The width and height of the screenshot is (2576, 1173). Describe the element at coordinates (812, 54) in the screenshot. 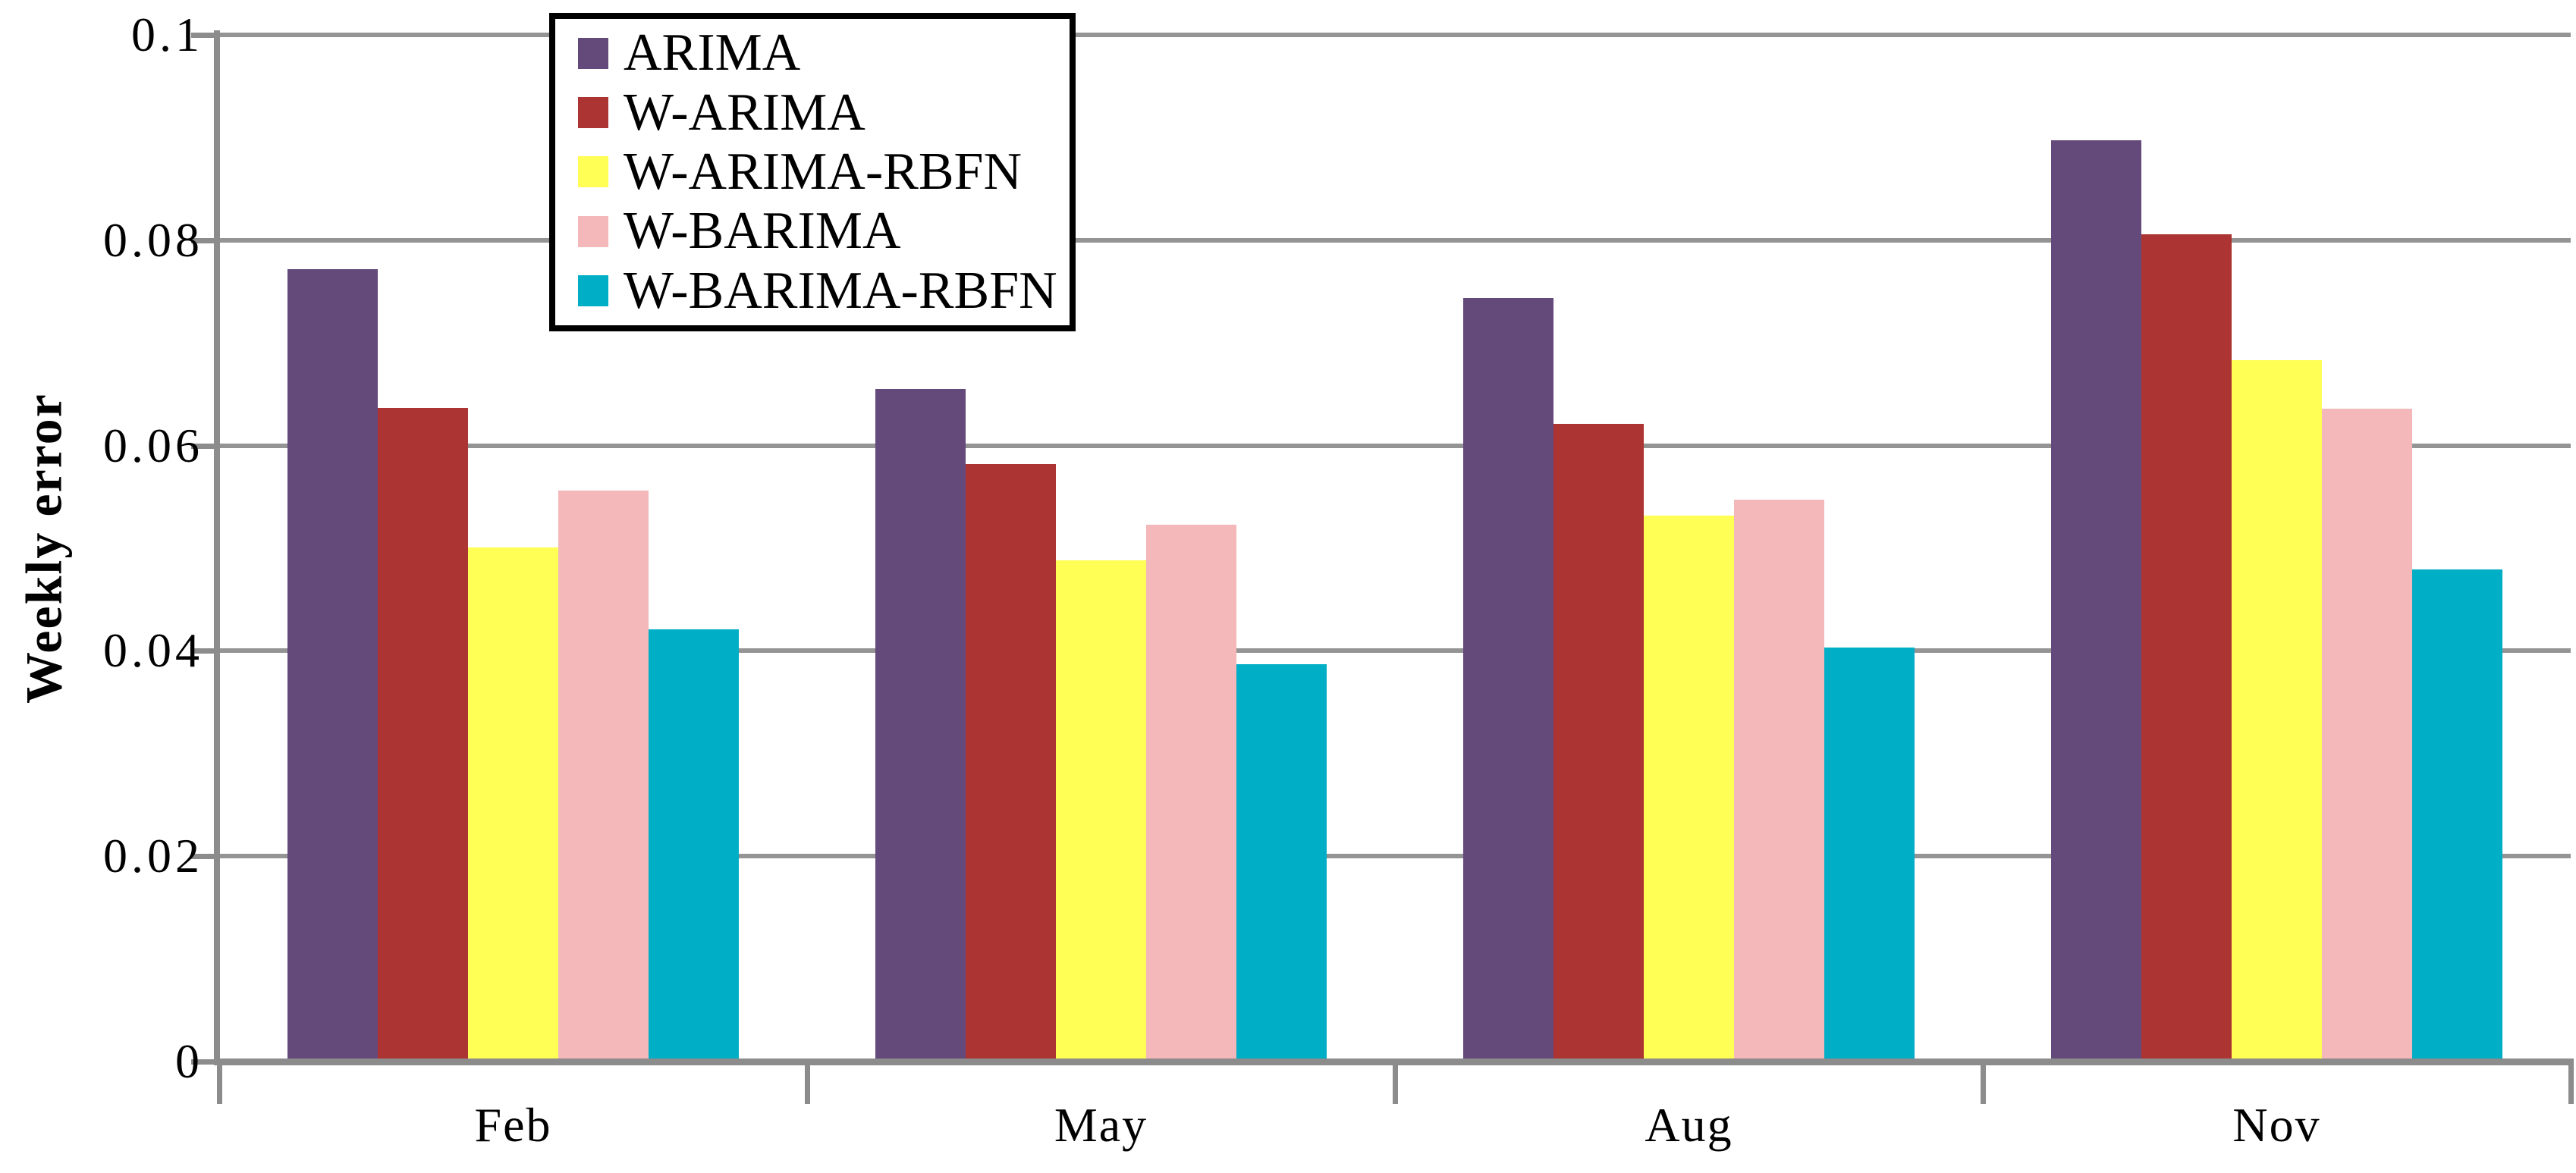

I see `legend-item-arima: ARIMA` at that location.